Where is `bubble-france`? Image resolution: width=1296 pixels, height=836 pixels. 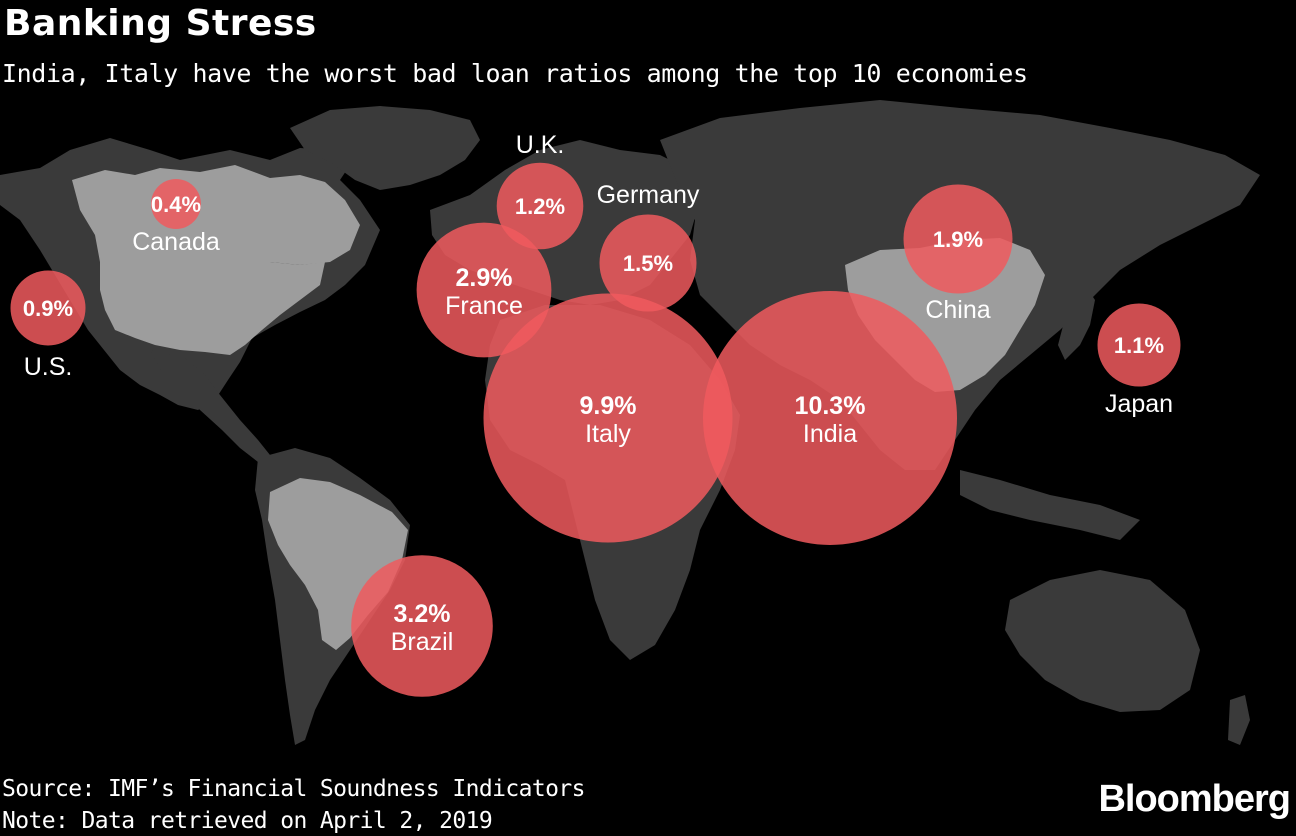 bubble-france is located at coordinates (484, 290).